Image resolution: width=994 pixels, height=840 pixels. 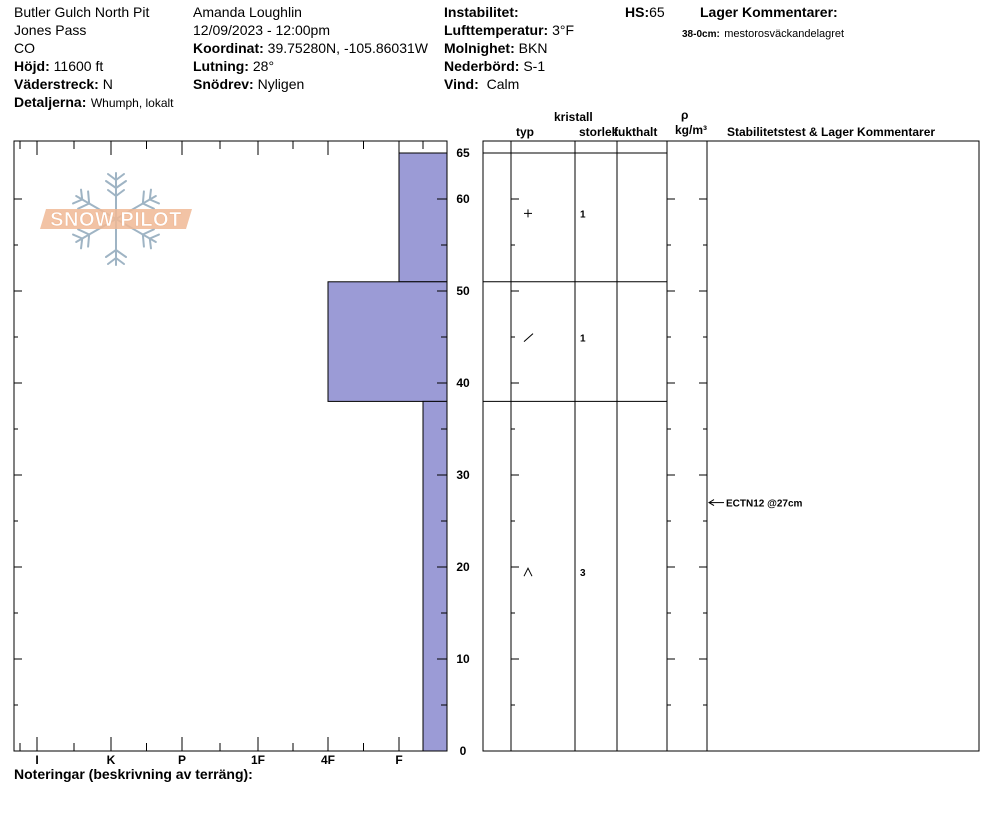 What do you see at coordinates (496, 30) in the screenshot?
I see `airtemp-label: Lufttemperatur:` at bounding box center [496, 30].